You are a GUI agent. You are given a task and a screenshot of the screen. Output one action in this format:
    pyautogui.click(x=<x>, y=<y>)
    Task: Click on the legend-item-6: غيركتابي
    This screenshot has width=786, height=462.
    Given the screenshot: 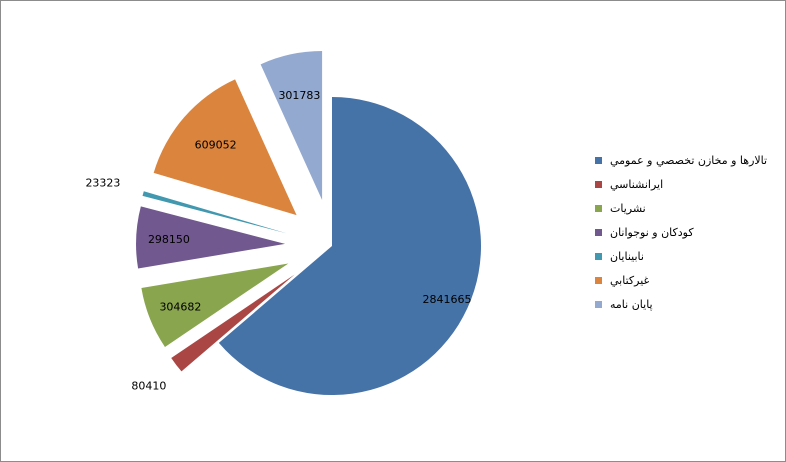 What is the action you would take?
    pyautogui.click(x=687, y=280)
    